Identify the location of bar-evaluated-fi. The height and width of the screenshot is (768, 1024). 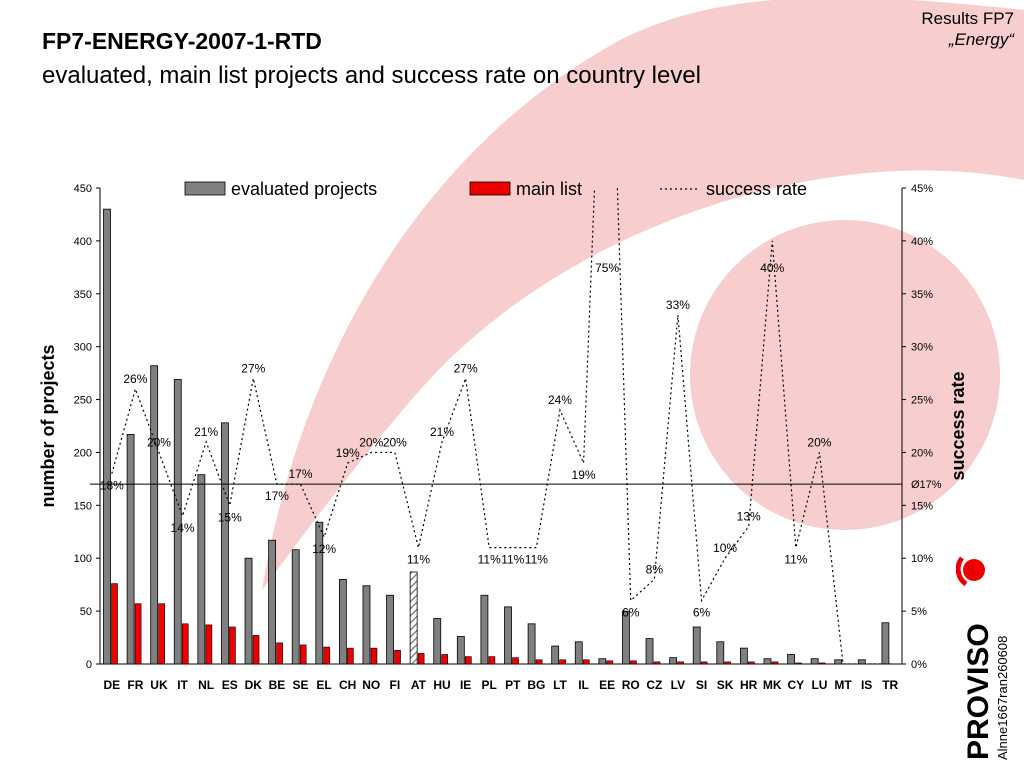
(390, 629).